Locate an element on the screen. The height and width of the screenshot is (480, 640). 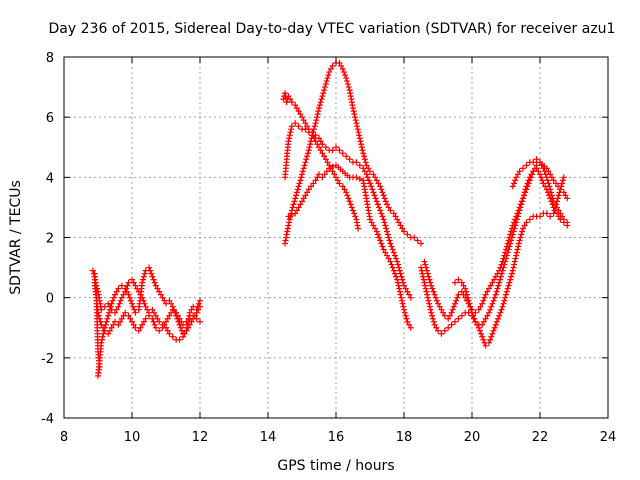
y-tick-label: 0 is located at coordinates (50, 299).